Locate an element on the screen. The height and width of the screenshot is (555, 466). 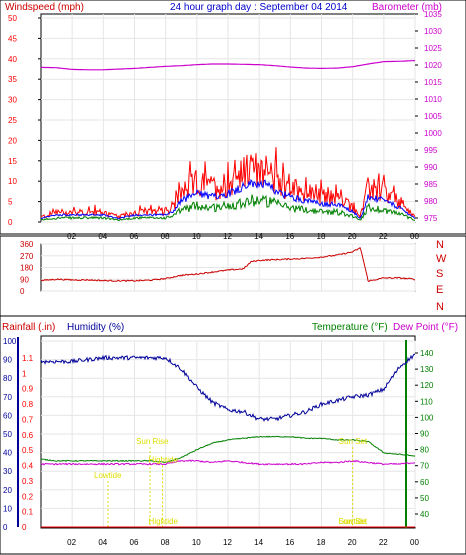
barometer-tick-label: 1020 is located at coordinates (433, 65).